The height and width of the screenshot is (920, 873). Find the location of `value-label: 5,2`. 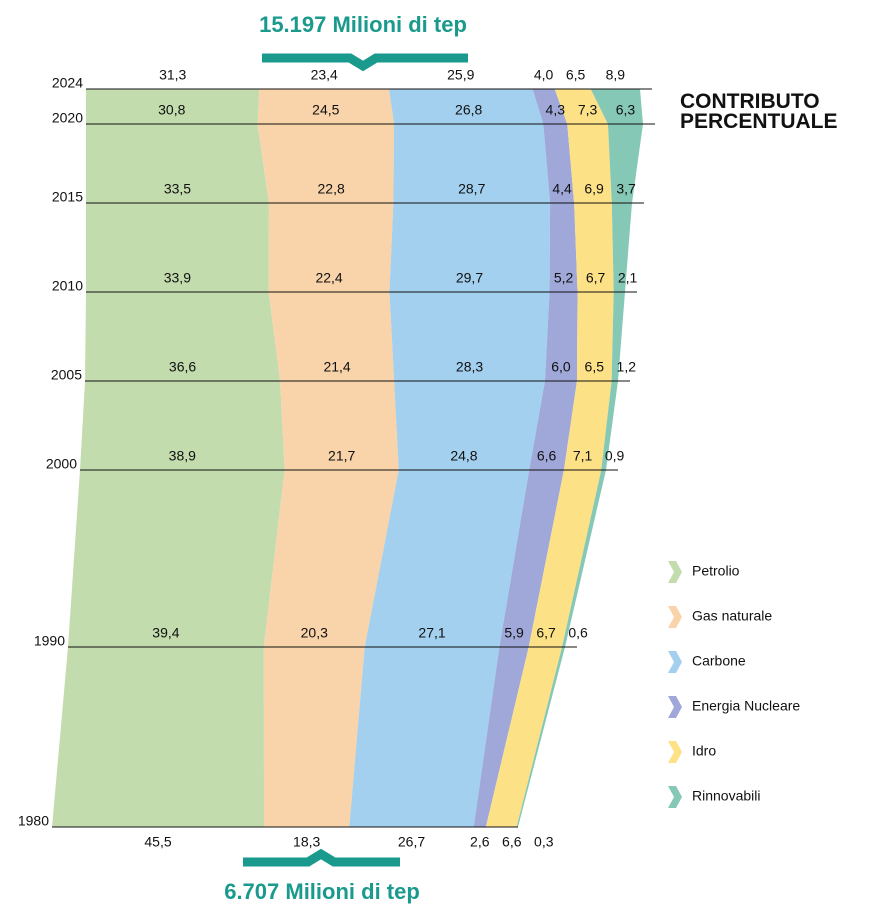

value-label: 5,2 is located at coordinates (564, 278).